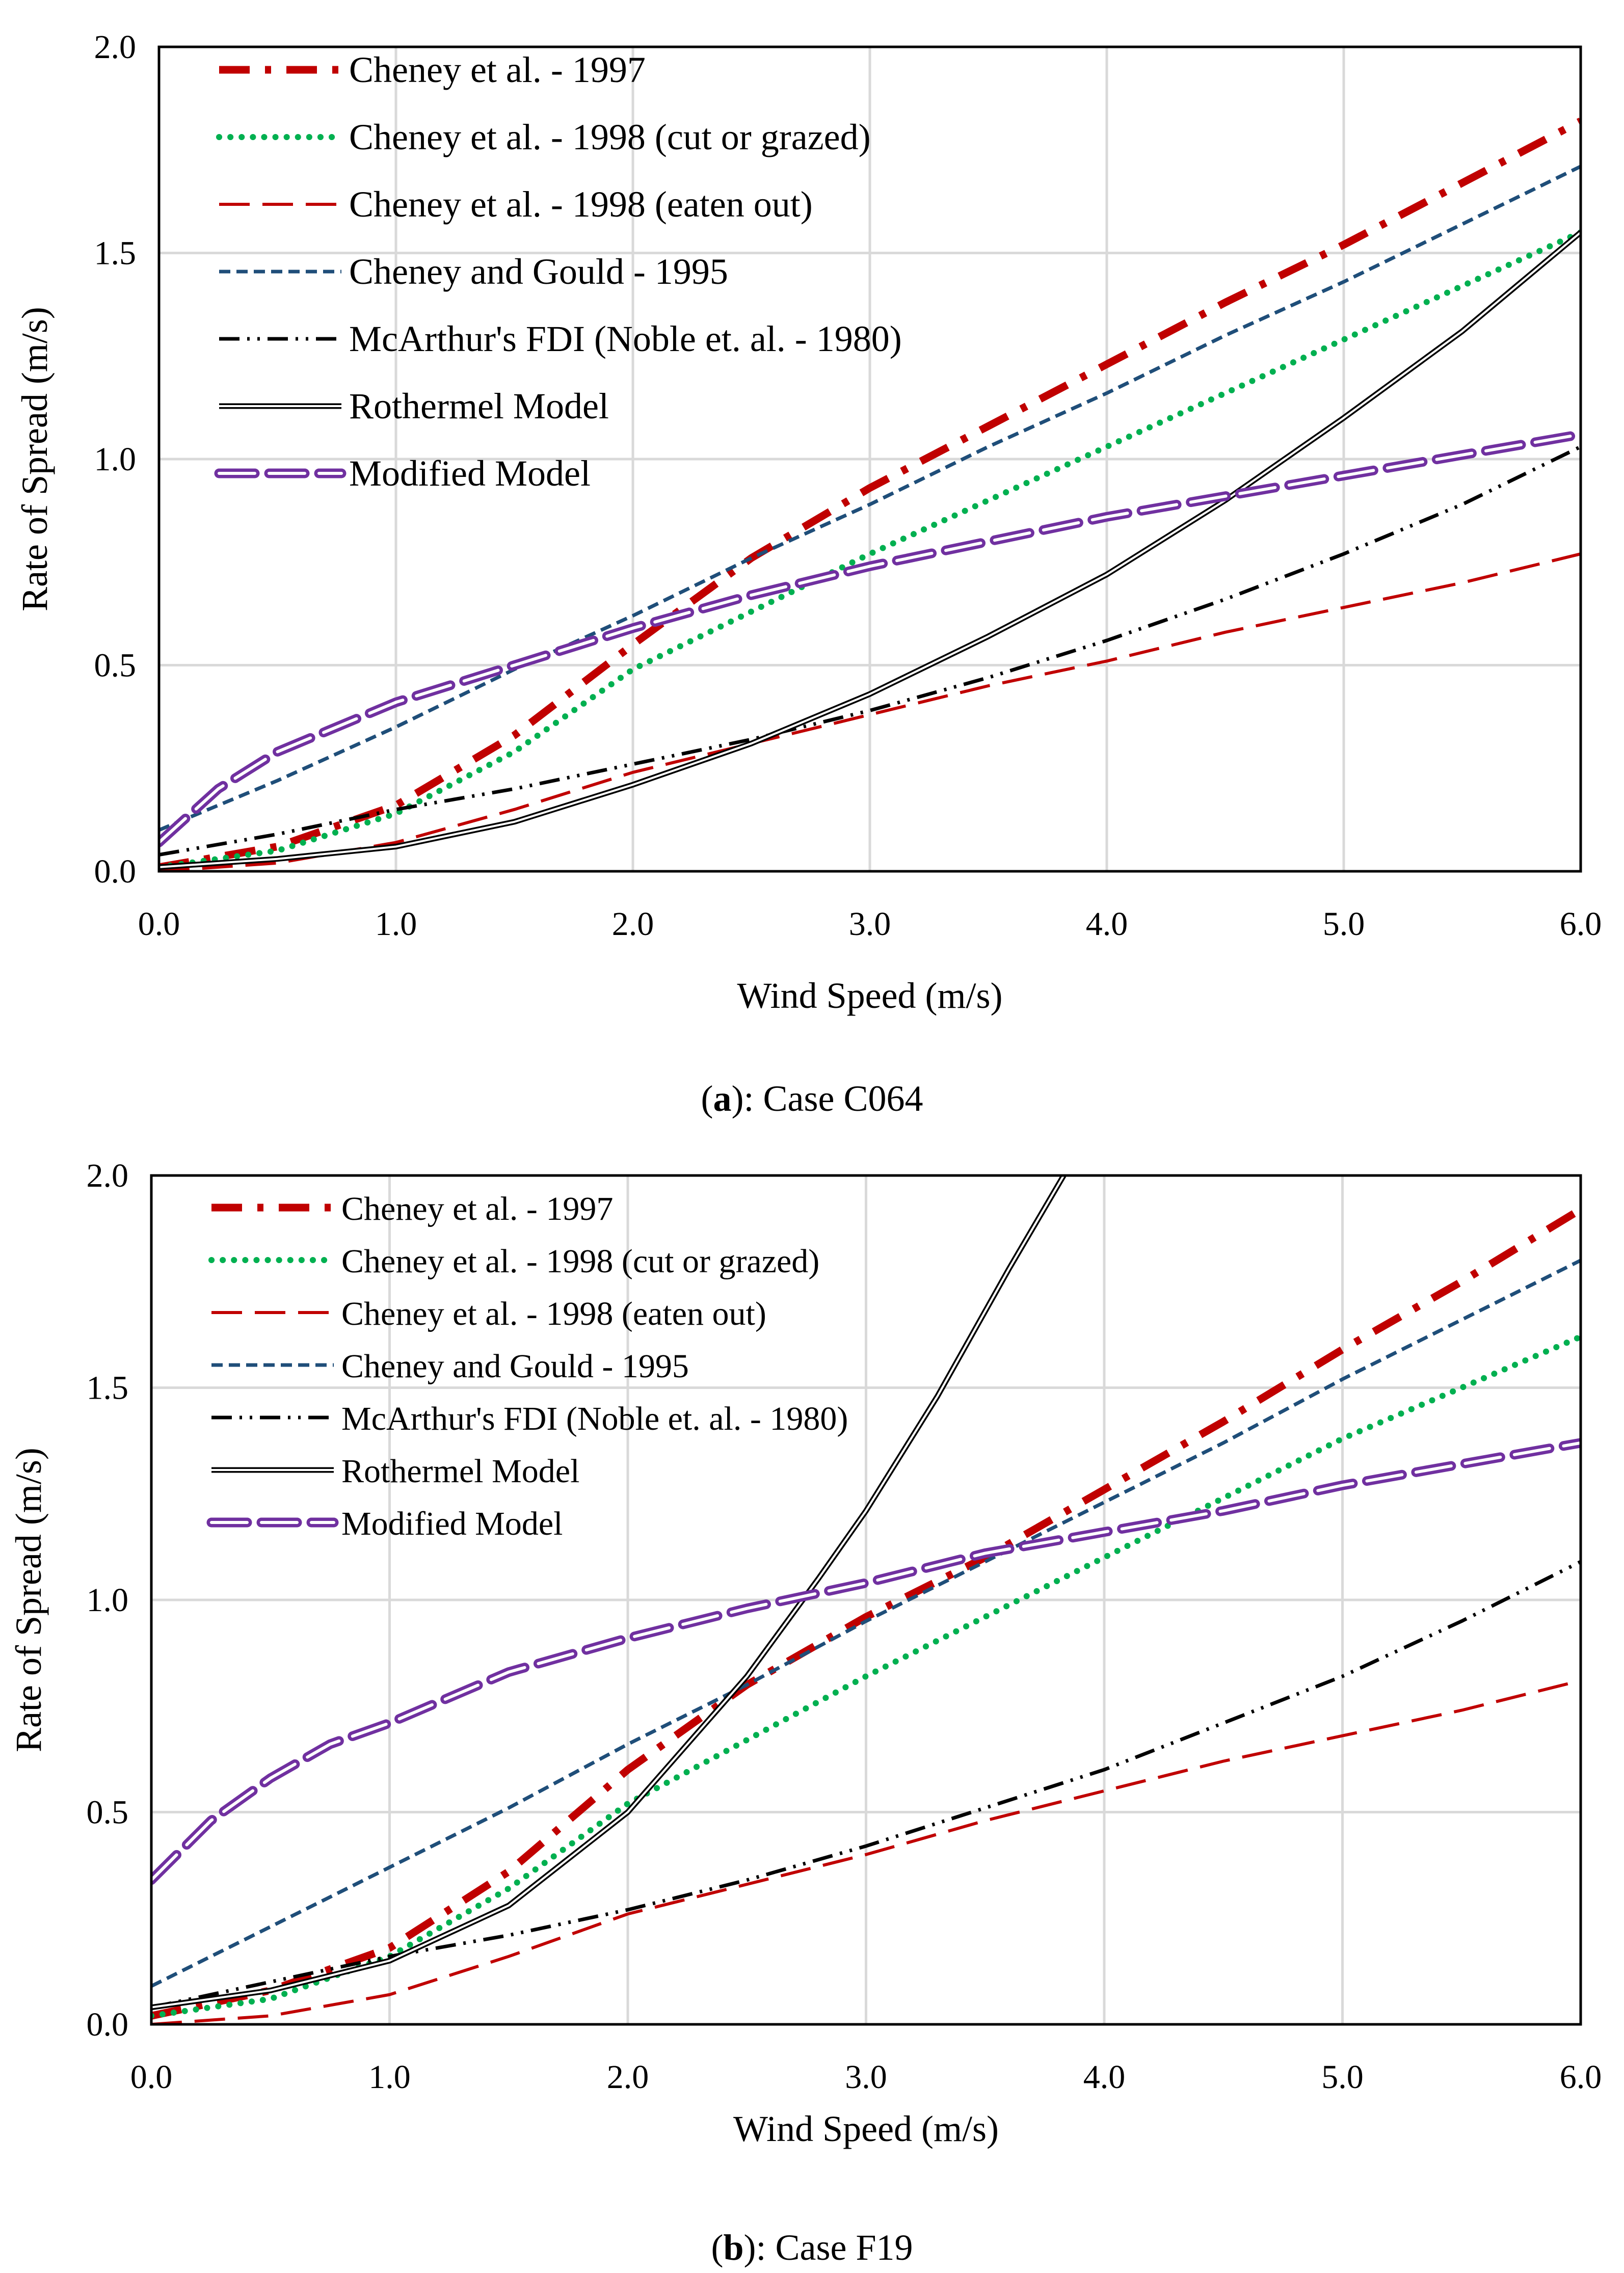 This screenshot has width=1624, height=2273. I want to click on caption-b-letter: b, so click(733, 2247).